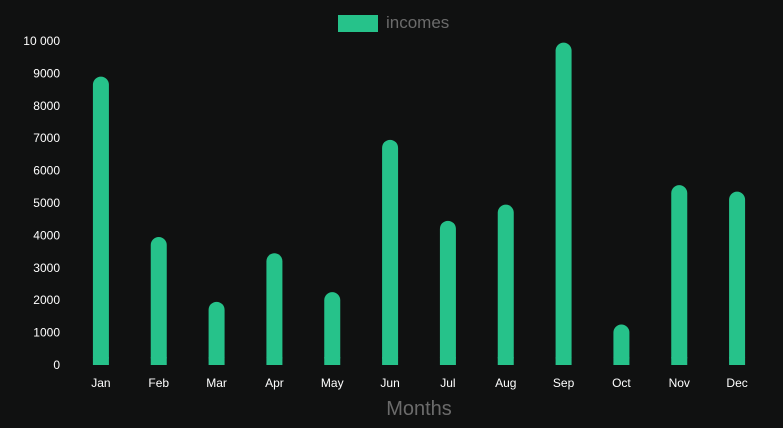 The height and width of the screenshot is (428, 783). What do you see at coordinates (46, 171) in the screenshot?
I see `y-tick-label: 6000` at bounding box center [46, 171].